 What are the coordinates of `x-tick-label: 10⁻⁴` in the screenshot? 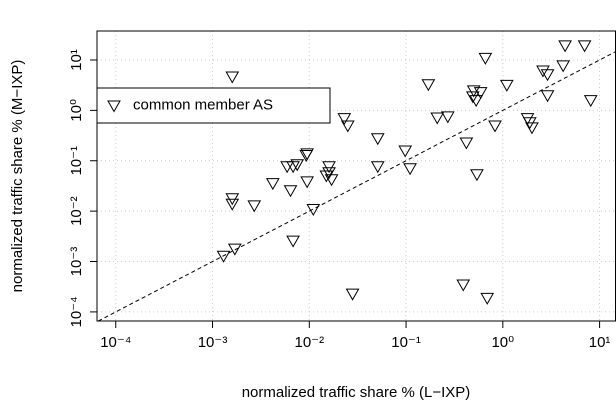 It's located at (115, 342).